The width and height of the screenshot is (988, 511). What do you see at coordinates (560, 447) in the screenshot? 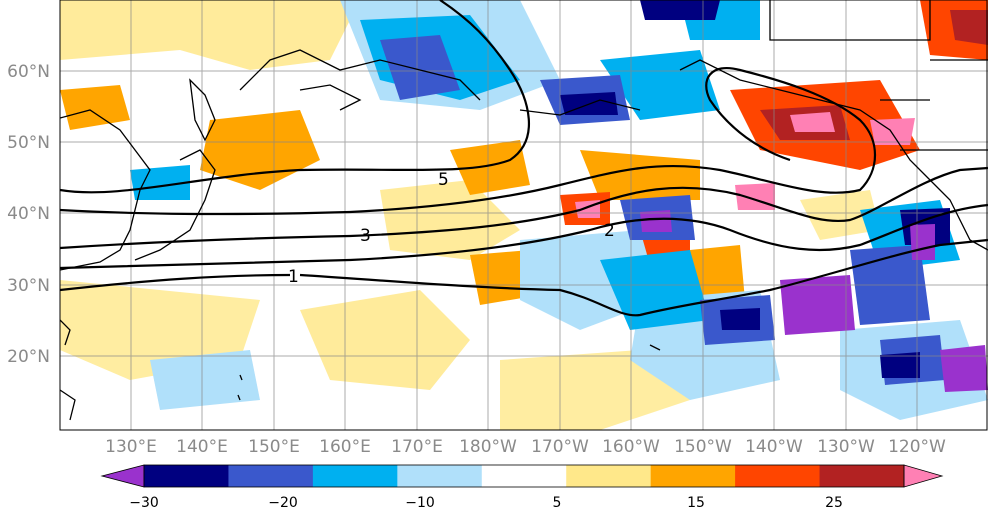
I see `lon-label: 170°W` at bounding box center [560, 447].